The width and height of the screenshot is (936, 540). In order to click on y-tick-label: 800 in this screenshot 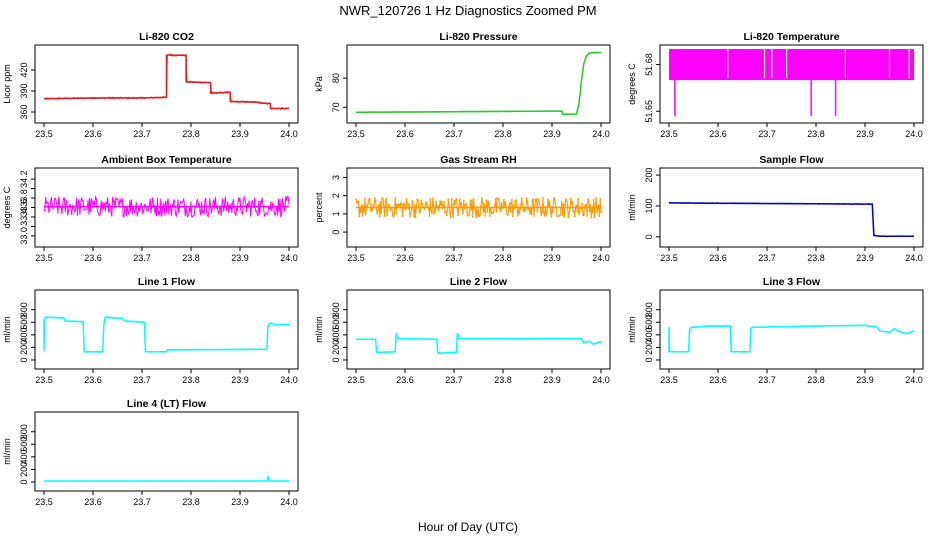, I will do `click(336, 309)`.